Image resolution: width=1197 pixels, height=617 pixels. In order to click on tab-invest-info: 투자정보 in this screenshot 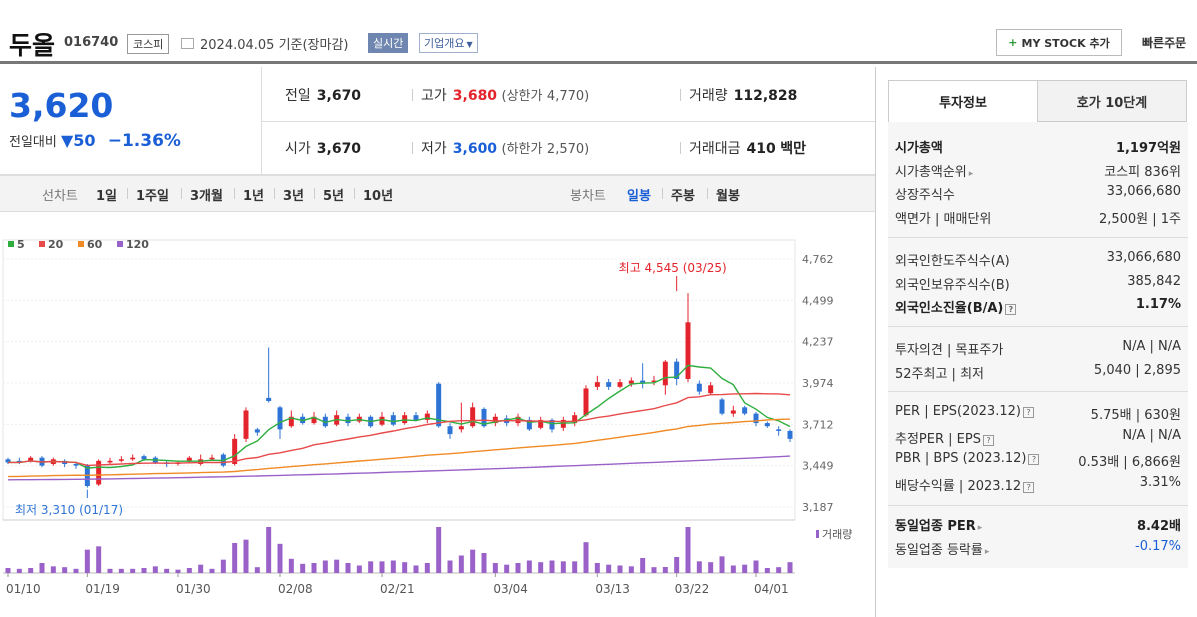, I will do `click(963, 101)`.